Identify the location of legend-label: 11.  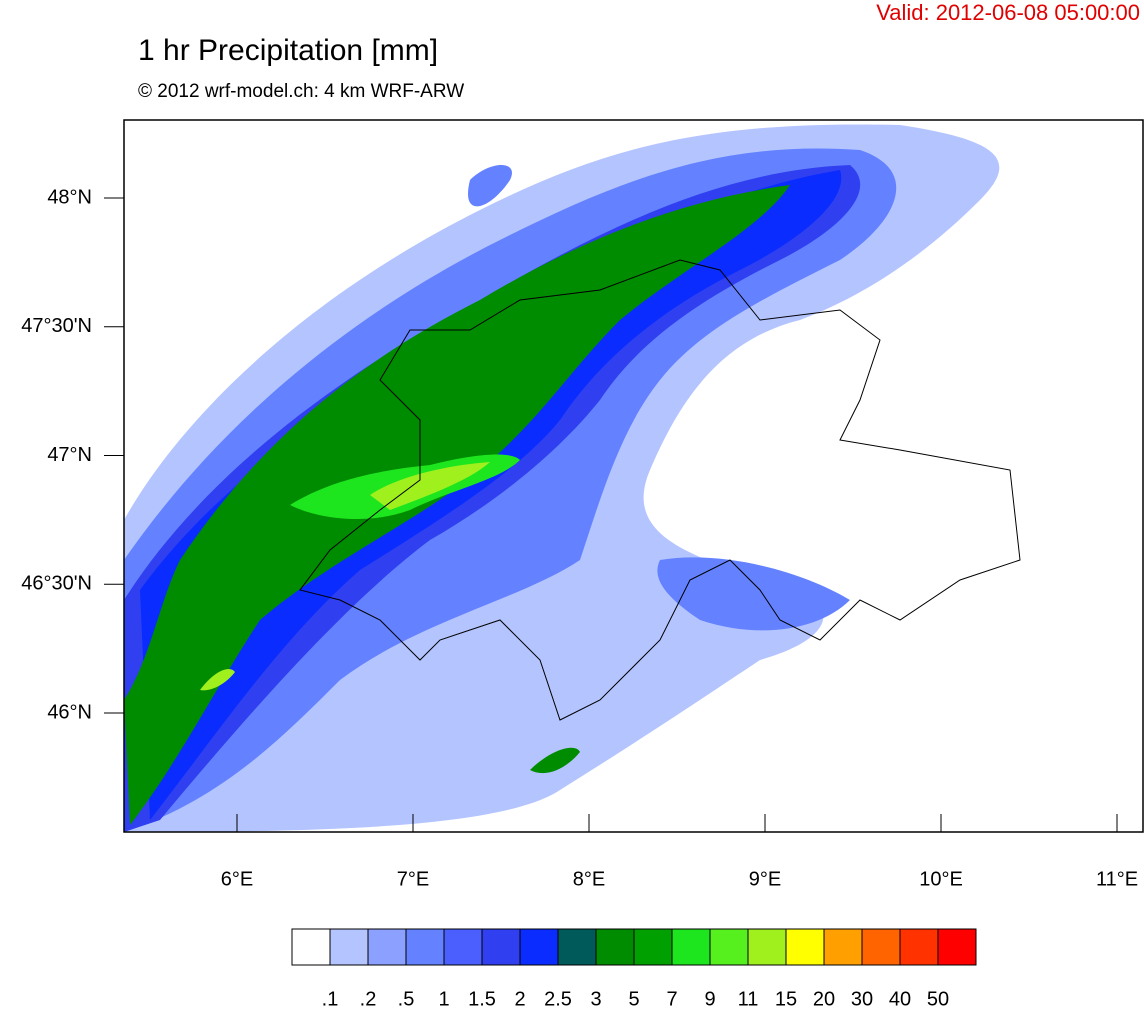
(748, 999).